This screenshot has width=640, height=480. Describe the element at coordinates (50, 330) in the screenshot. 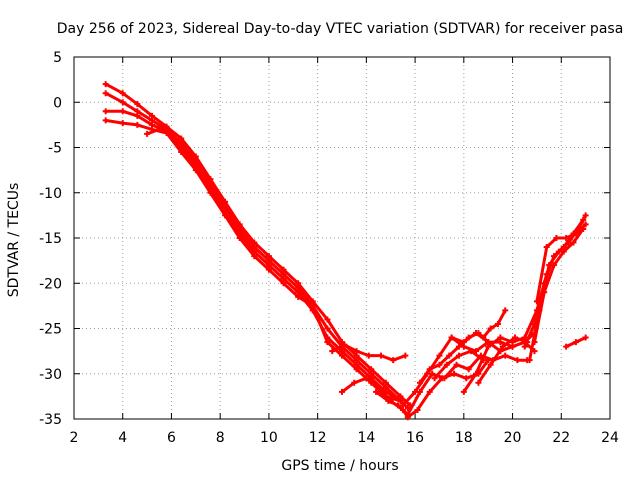

I see `y-tick-label: -25` at that location.